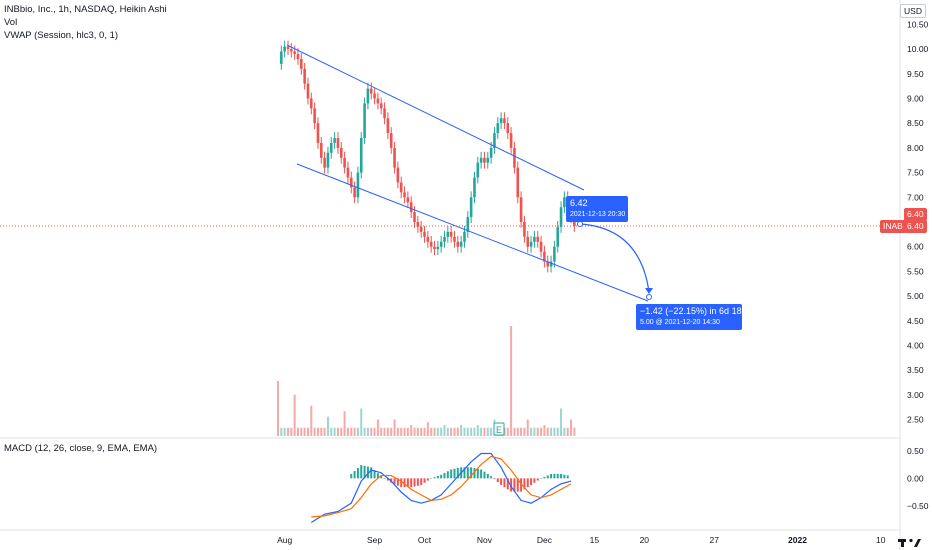 The image size is (932, 550). What do you see at coordinates (459, 478) in the screenshot?
I see `macd-histogram` at bounding box center [459, 478].